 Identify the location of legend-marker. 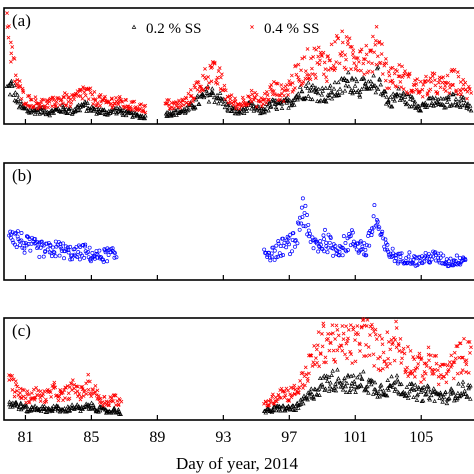
(252, 27).